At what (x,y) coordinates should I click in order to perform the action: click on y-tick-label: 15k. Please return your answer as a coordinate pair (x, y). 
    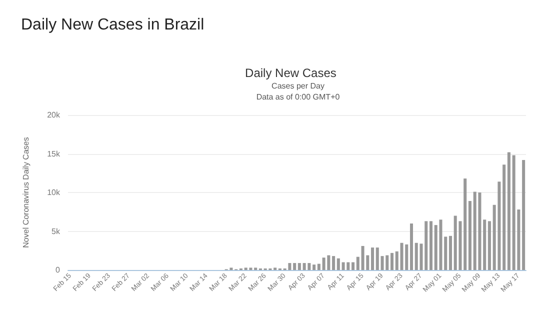
    Looking at the image, I should click on (54, 153).